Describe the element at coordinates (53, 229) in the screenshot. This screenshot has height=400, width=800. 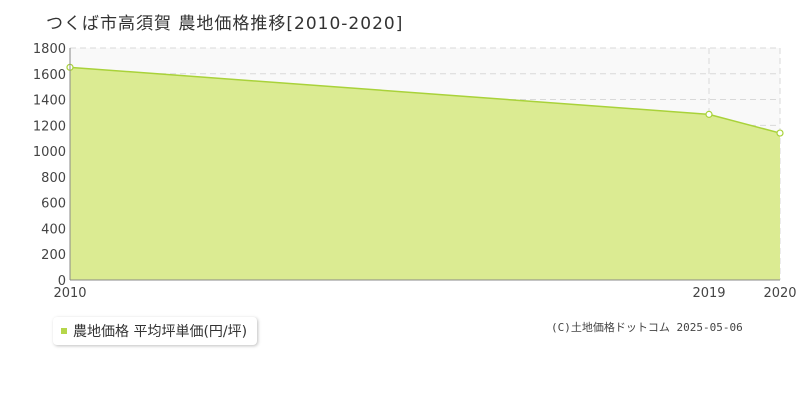
I see `y-tick-label: 400` at that location.